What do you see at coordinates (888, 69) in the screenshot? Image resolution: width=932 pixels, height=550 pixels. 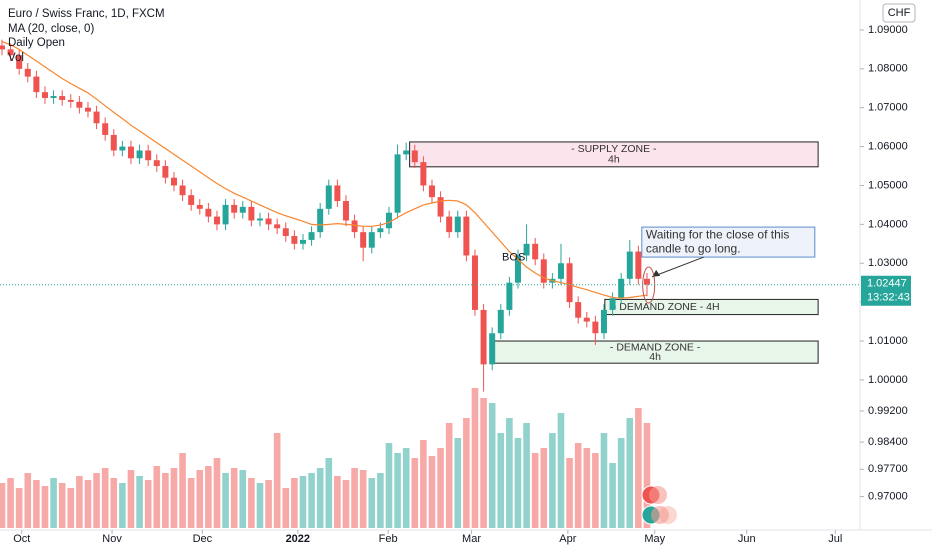 I see `y-tick-label: 1.08000` at bounding box center [888, 69].